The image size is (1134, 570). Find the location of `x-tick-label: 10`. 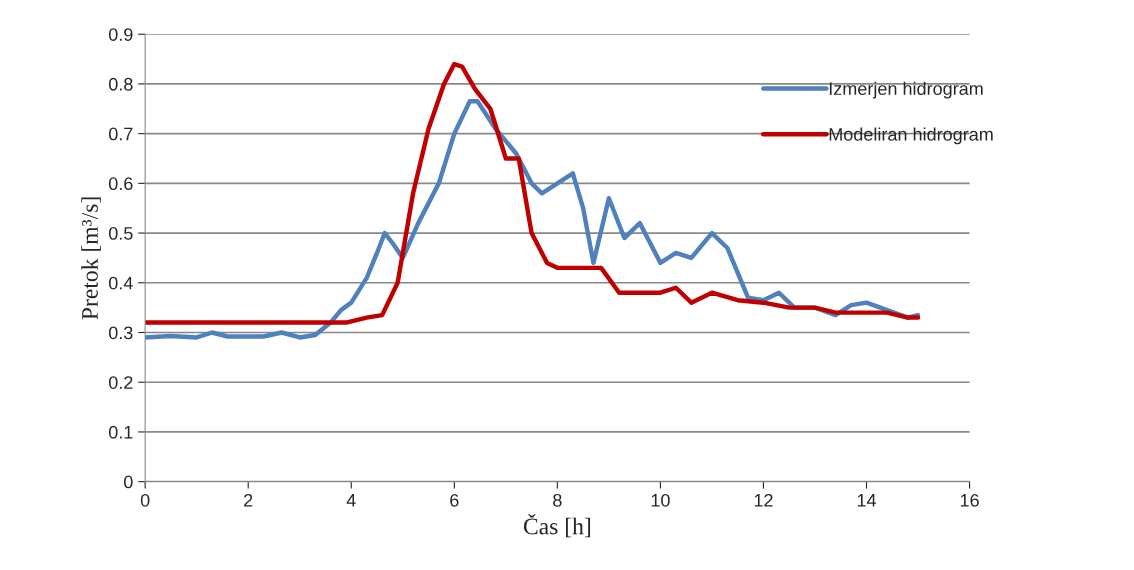

x-tick-label: 10 is located at coordinates (660, 500).